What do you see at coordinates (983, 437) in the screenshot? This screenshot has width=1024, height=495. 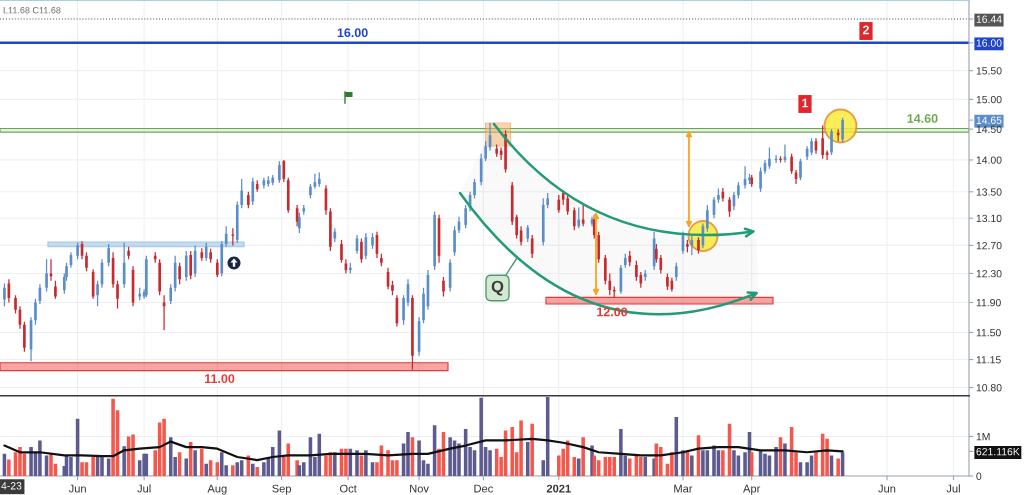 I see `y-tick-label: 1M` at bounding box center [983, 437].